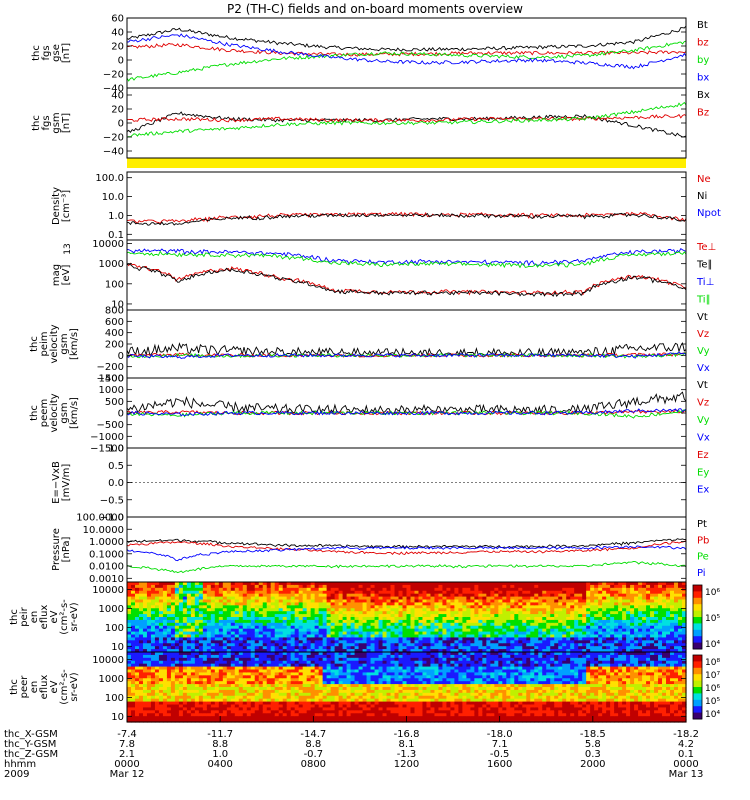  Describe the element at coordinates (107, 449) in the screenshot. I see `y-tick-label: −1500` at that location.